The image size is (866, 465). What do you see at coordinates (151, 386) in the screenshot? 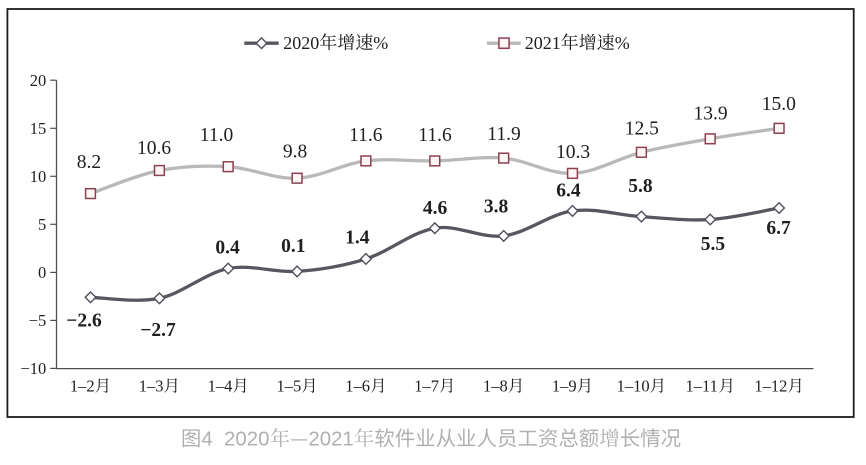
I see `svg-text: 1–3` at bounding box center [151, 386].